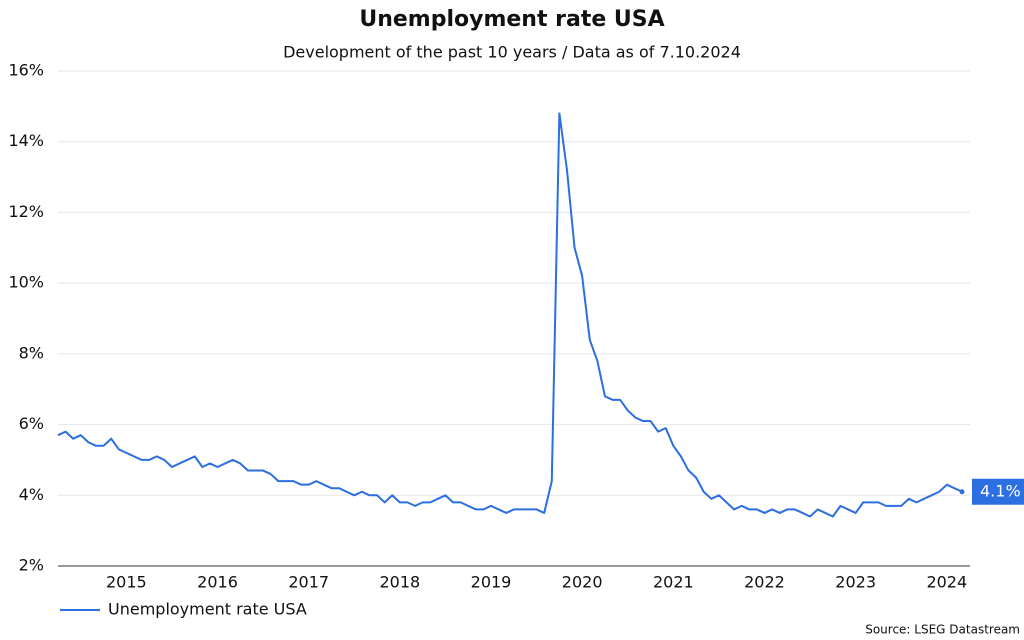  What do you see at coordinates (126, 582) in the screenshot?
I see `x-tick-label: 2015` at bounding box center [126, 582].